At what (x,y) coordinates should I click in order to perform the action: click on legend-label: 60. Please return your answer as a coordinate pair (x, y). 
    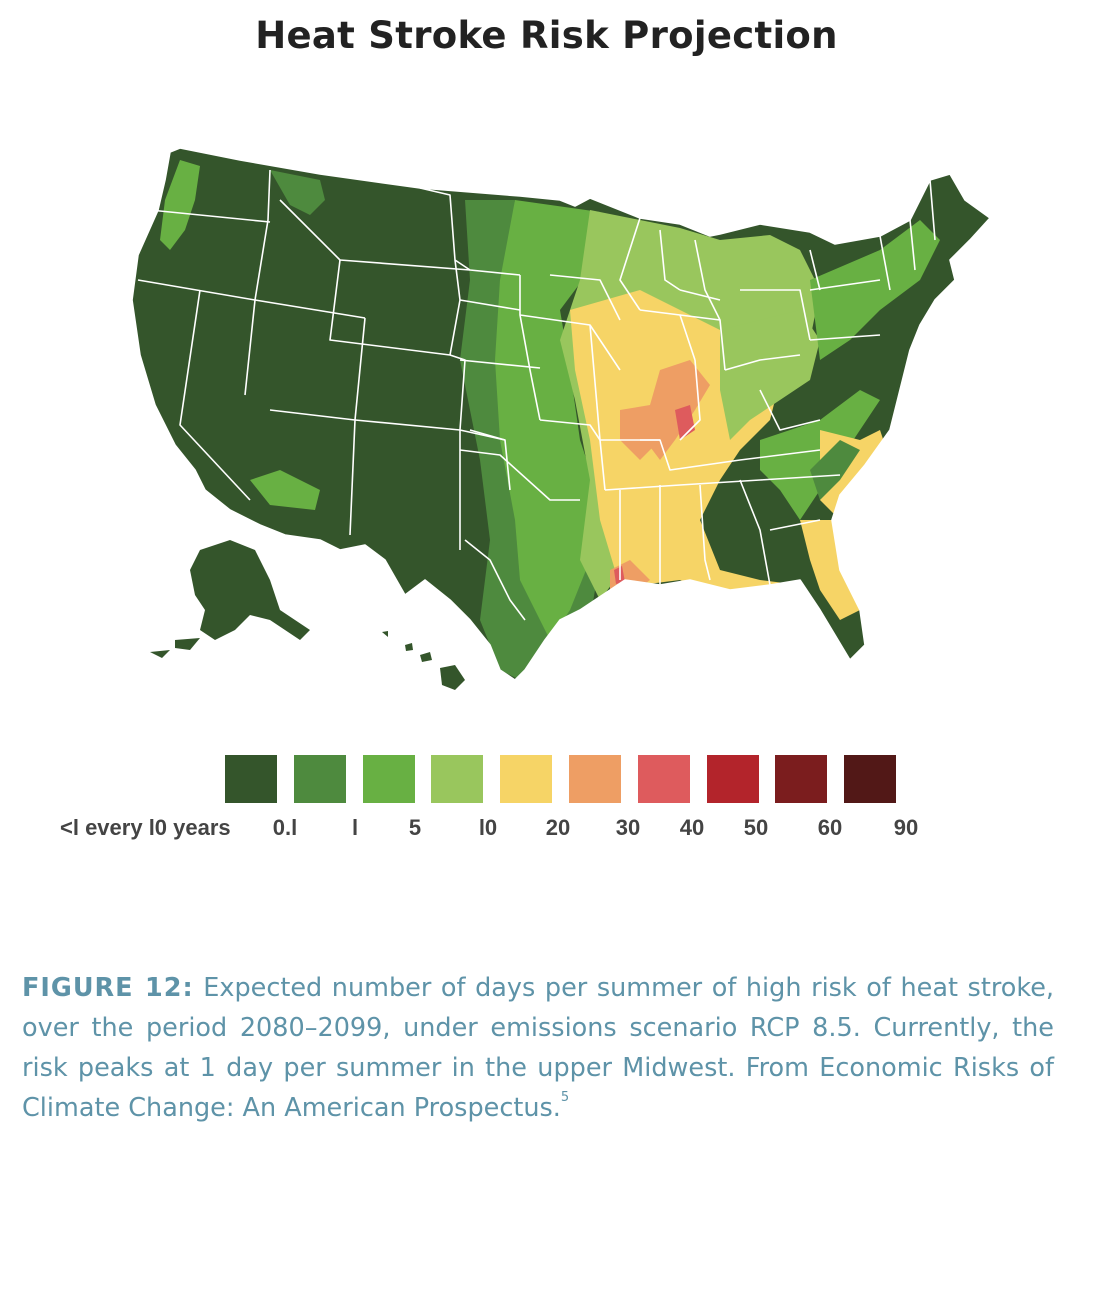
    Looking at the image, I should click on (830, 827).